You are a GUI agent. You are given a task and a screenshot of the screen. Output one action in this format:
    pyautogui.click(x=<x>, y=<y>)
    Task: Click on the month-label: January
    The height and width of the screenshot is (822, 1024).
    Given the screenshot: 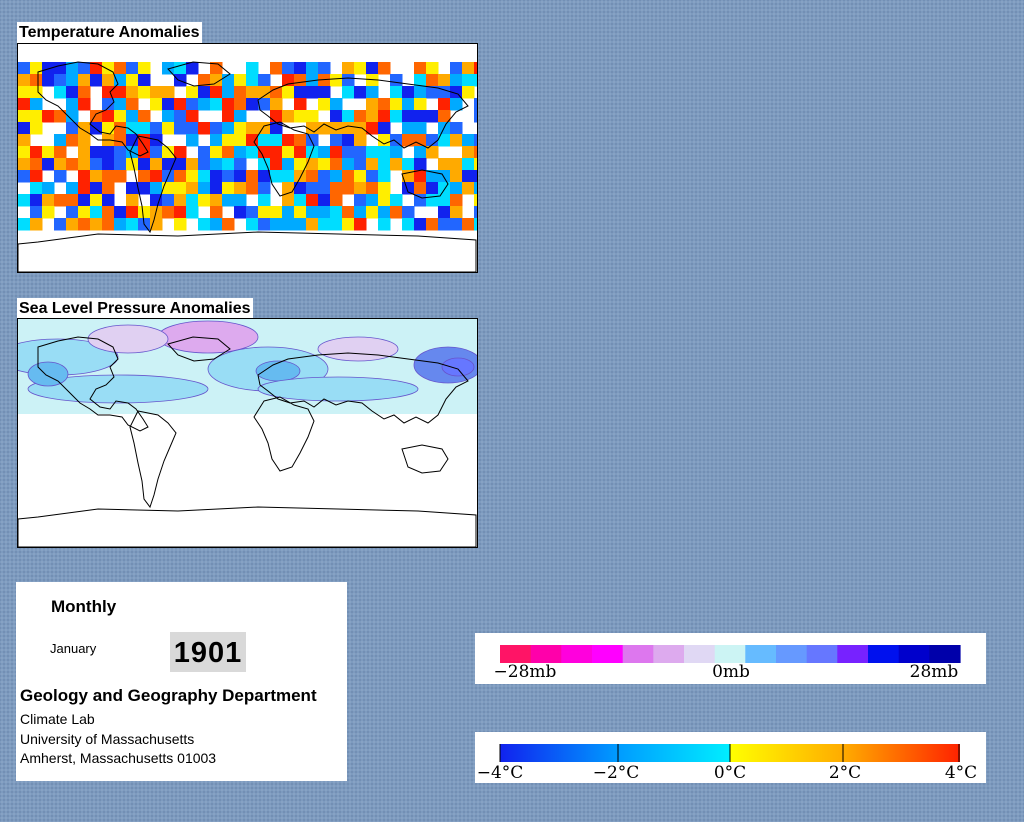 What is the action you would take?
    pyautogui.click(x=73, y=648)
    